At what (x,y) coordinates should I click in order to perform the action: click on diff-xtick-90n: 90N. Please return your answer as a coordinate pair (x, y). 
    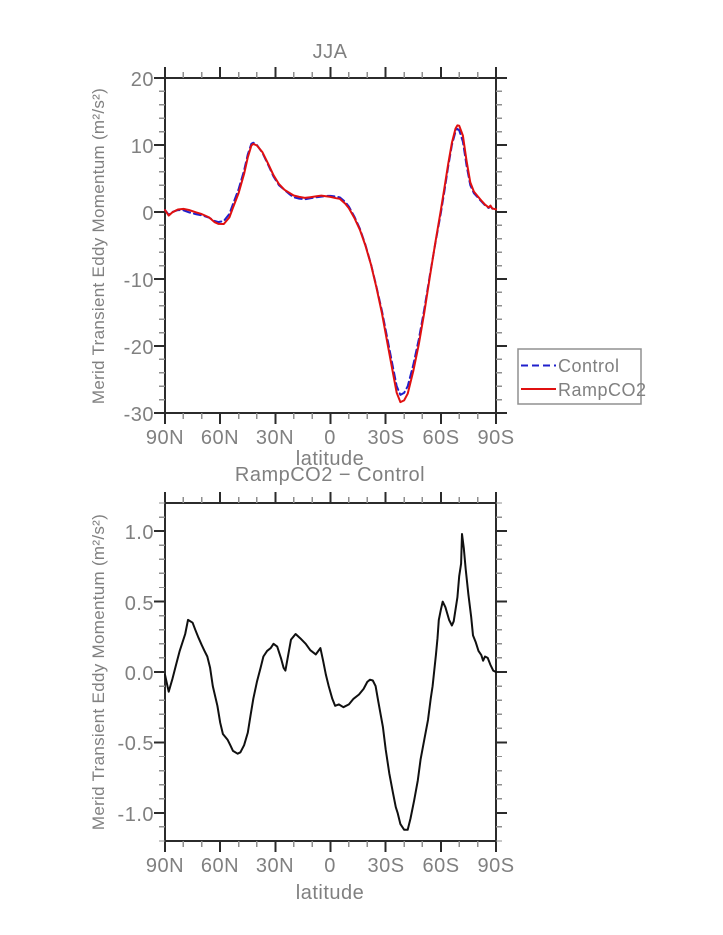
    Looking at the image, I should click on (165, 866).